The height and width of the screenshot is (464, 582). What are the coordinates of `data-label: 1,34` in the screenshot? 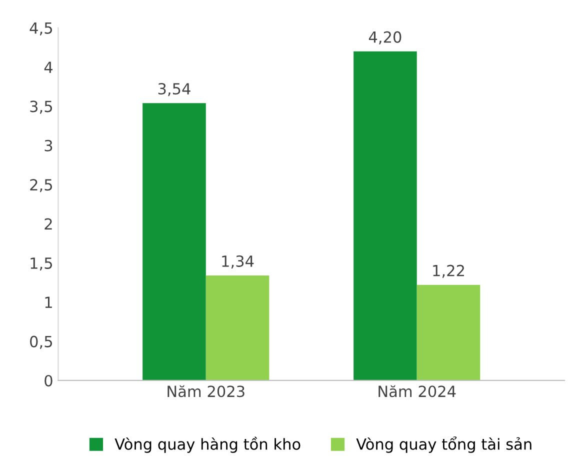 It's located at (238, 262).